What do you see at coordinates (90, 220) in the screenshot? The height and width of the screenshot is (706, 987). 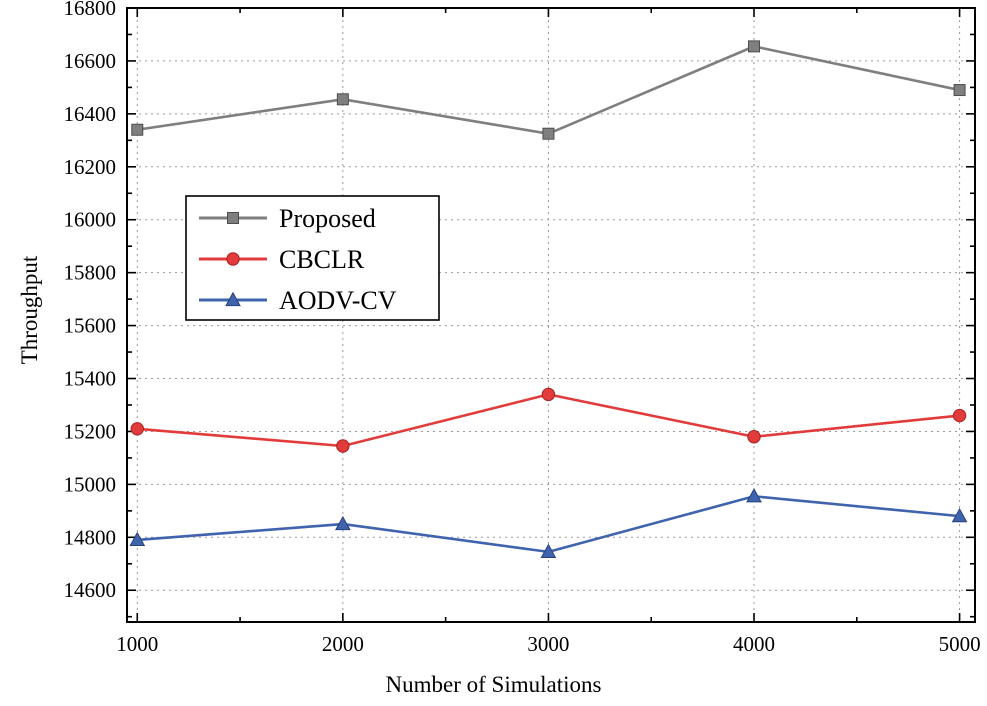 I see `svg-text: 16000` at bounding box center [90, 220].